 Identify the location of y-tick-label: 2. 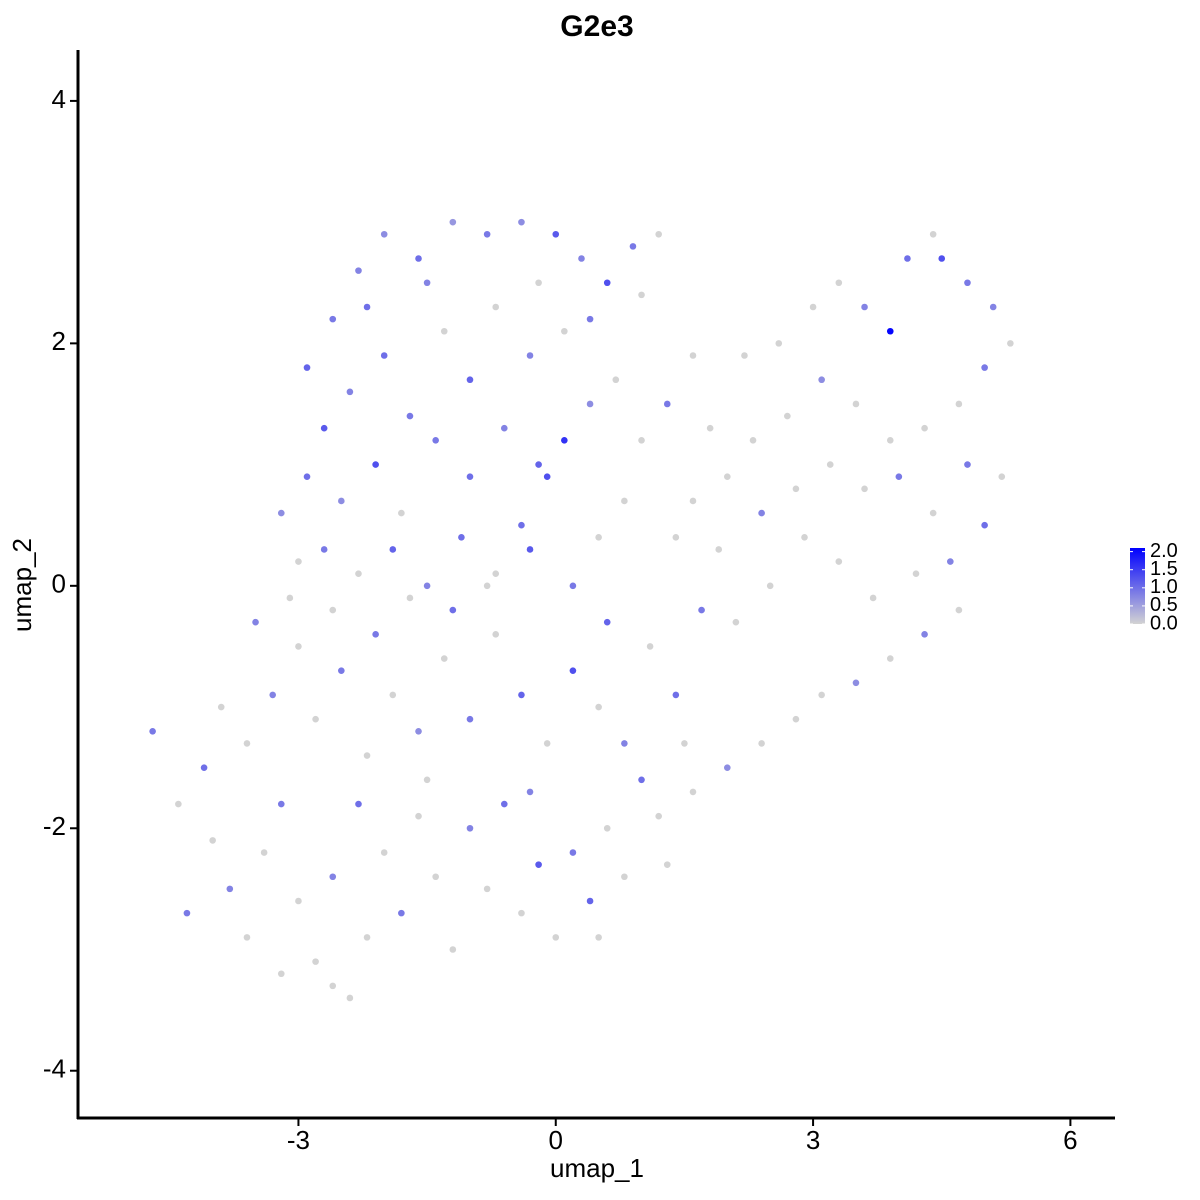
(59, 341).